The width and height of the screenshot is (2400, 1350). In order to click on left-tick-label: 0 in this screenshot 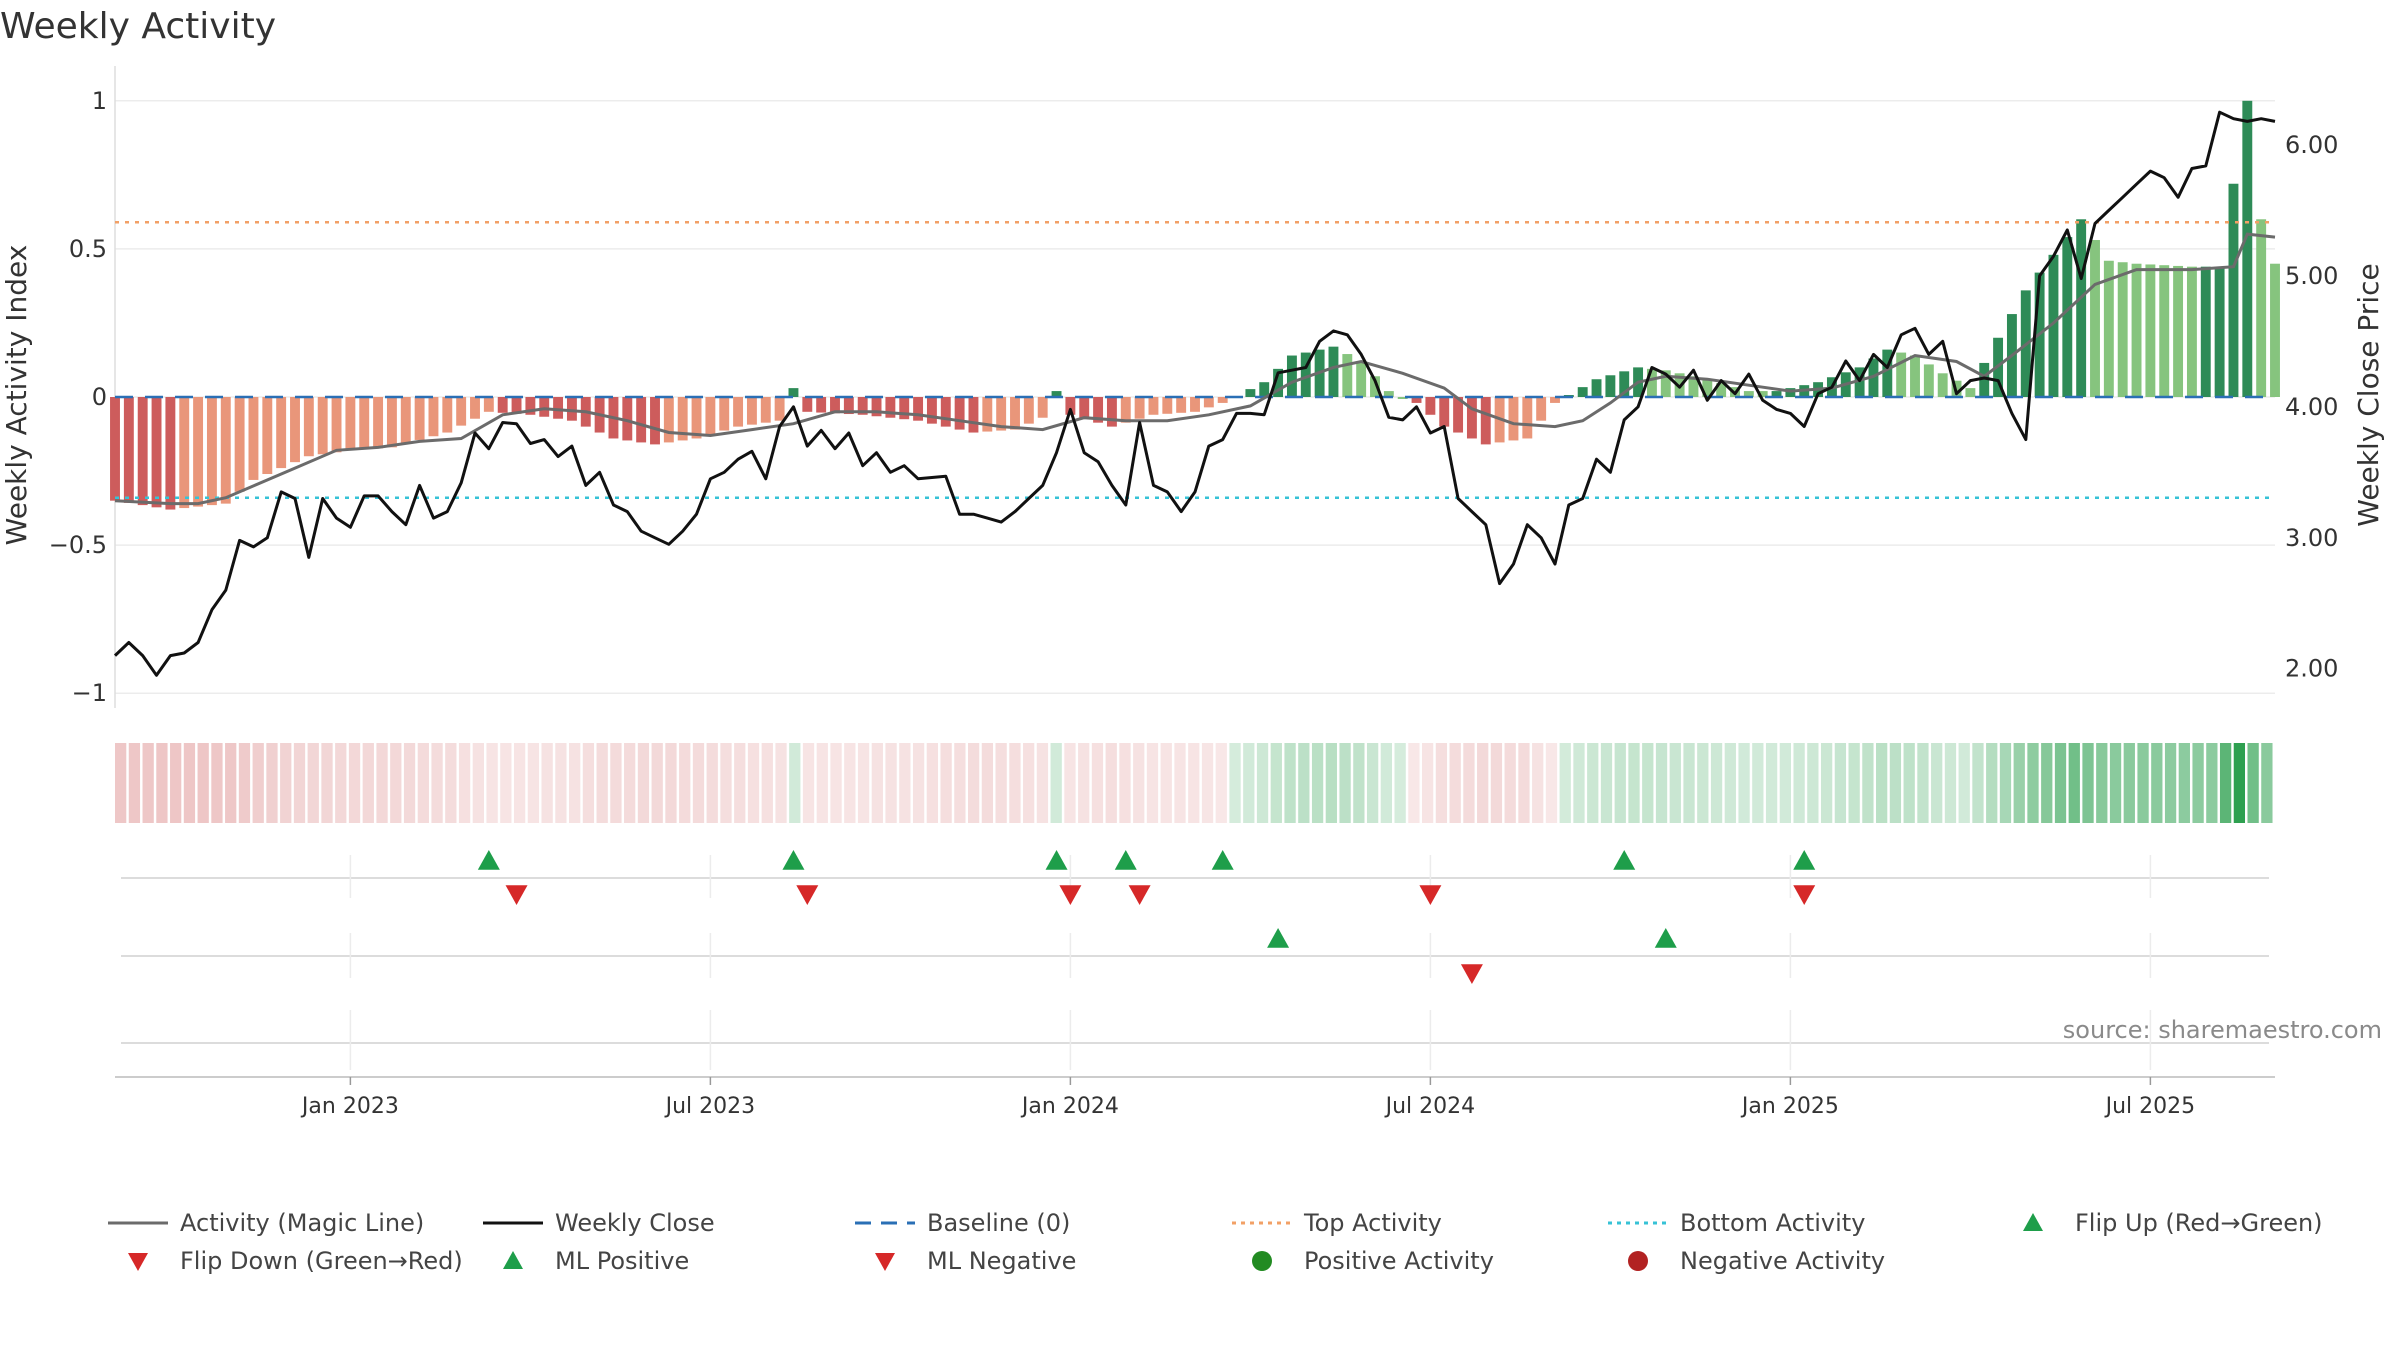, I will do `click(99, 397)`.